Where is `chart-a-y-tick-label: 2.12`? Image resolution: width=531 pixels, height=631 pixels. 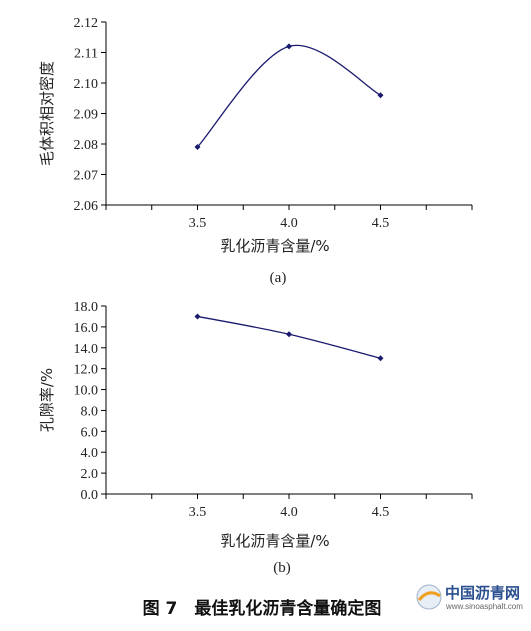
chart-a-y-tick-label: 2.12 is located at coordinates (86, 23).